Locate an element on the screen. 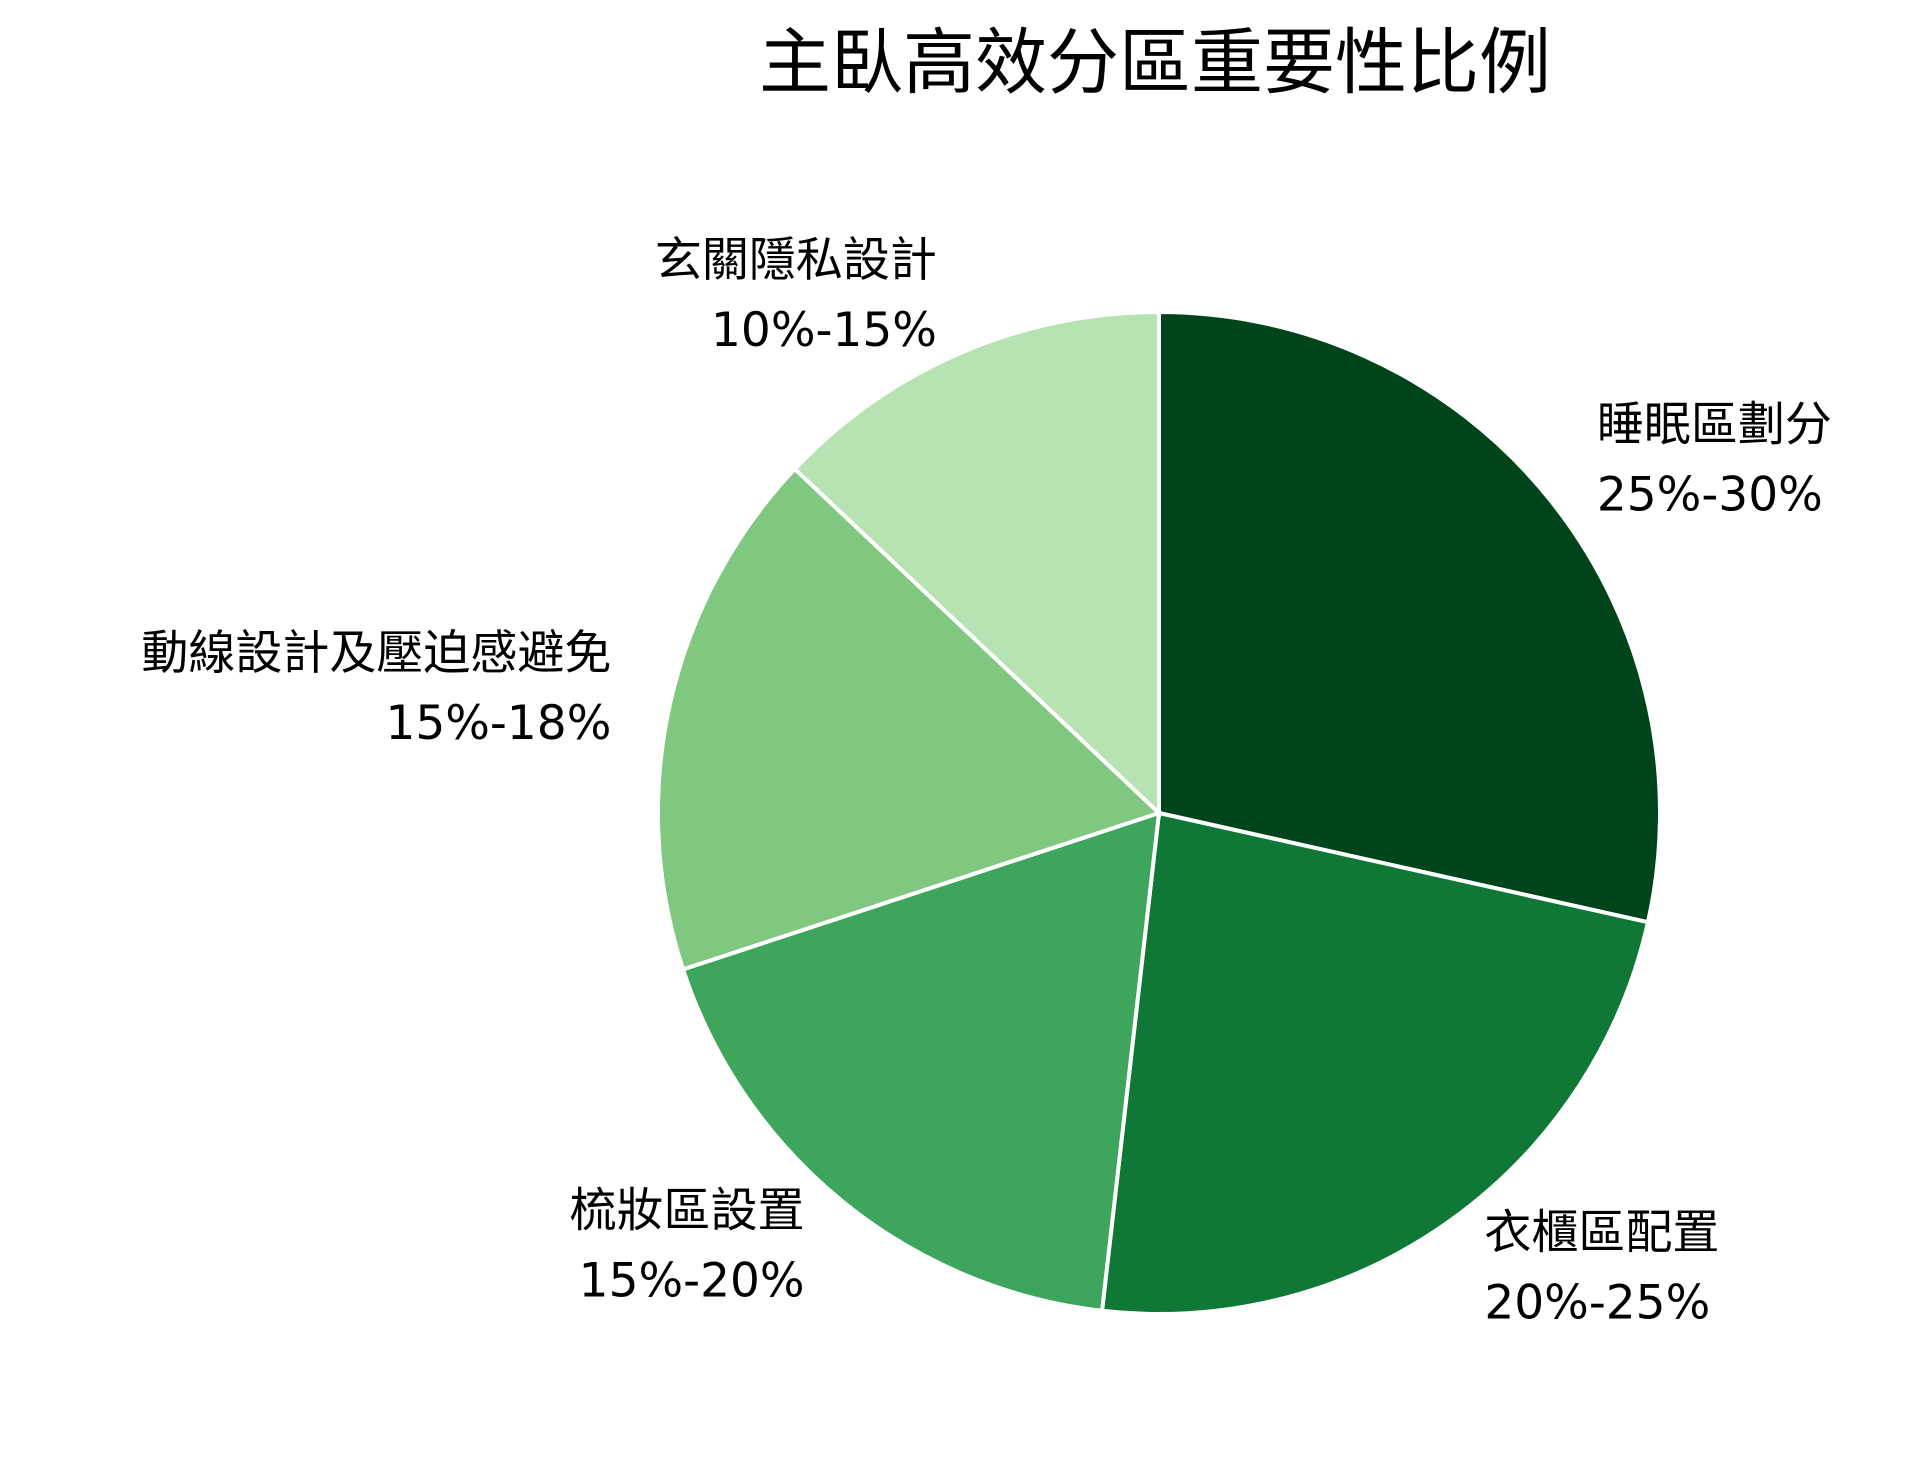  slice-label: 衣櫃區配置 is located at coordinates (1601, 1233).